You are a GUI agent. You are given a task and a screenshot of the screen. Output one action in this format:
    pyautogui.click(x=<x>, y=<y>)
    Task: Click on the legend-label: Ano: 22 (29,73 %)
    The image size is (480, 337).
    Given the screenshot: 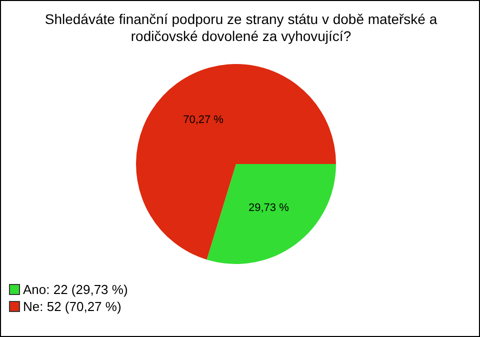 What is the action you would take?
    pyautogui.click(x=75, y=289)
    